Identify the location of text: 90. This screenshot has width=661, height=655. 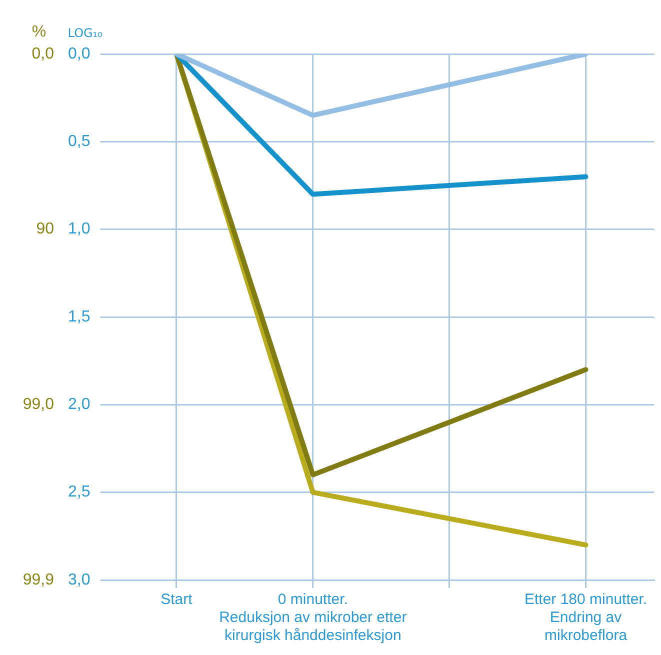
(45, 229).